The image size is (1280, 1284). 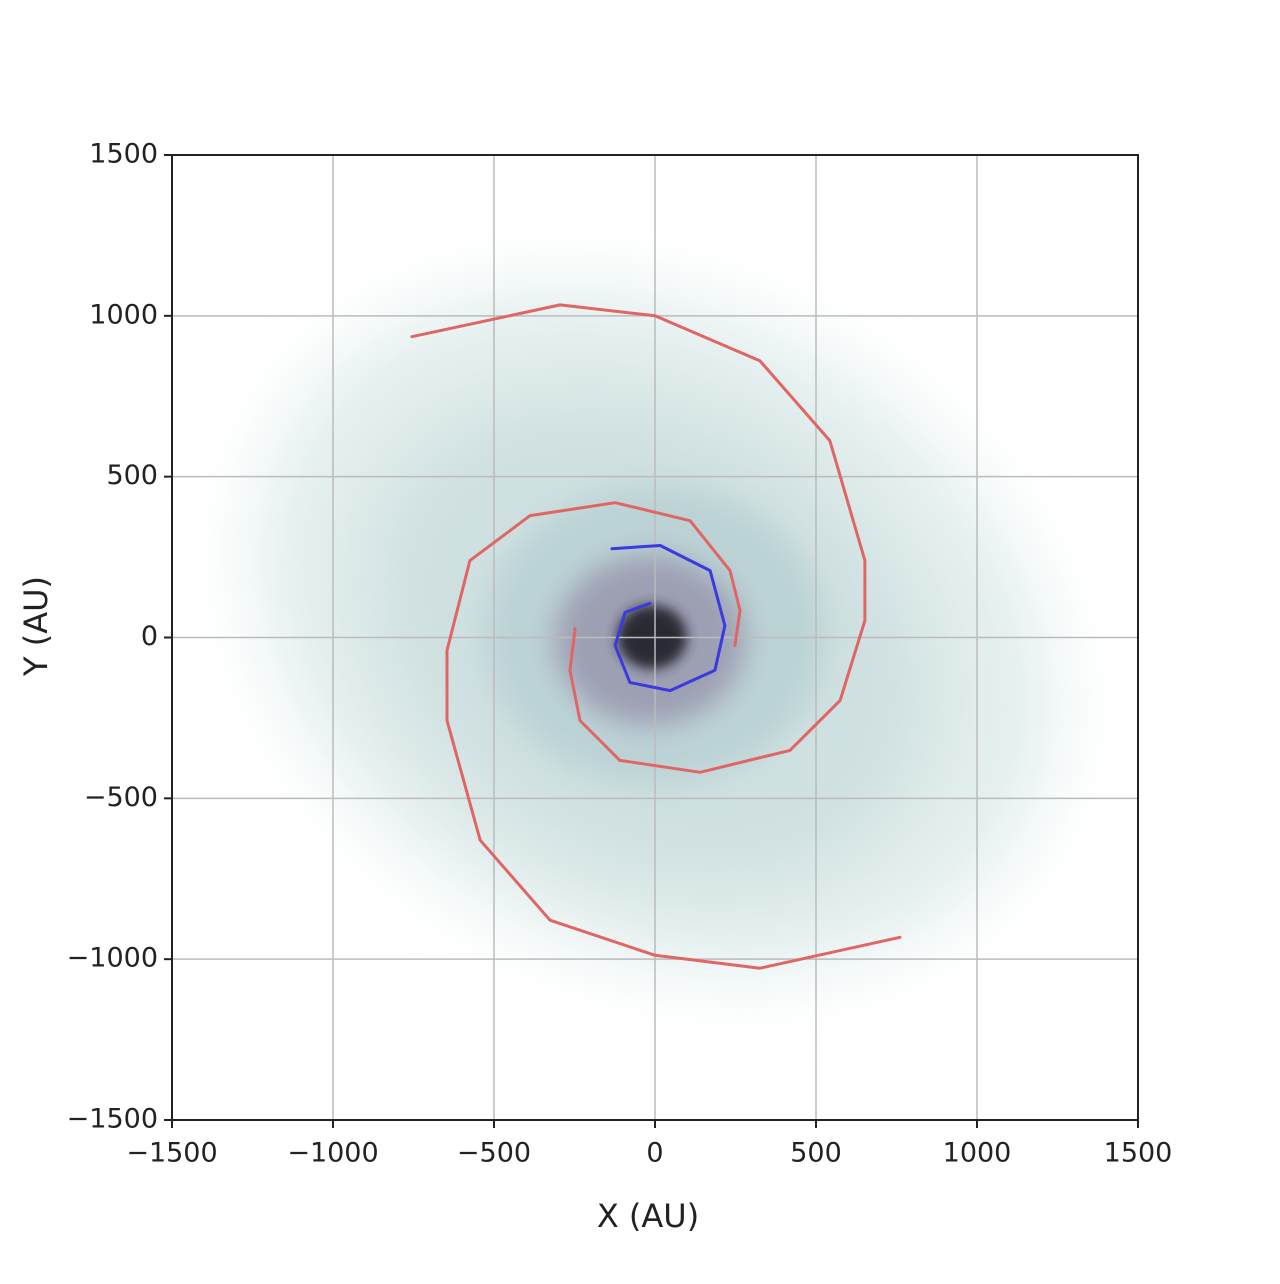 What do you see at coordinates (494, 1153) in the screenshot?
I see `x-tick-label: −500` at bounding box center [494, 1153].